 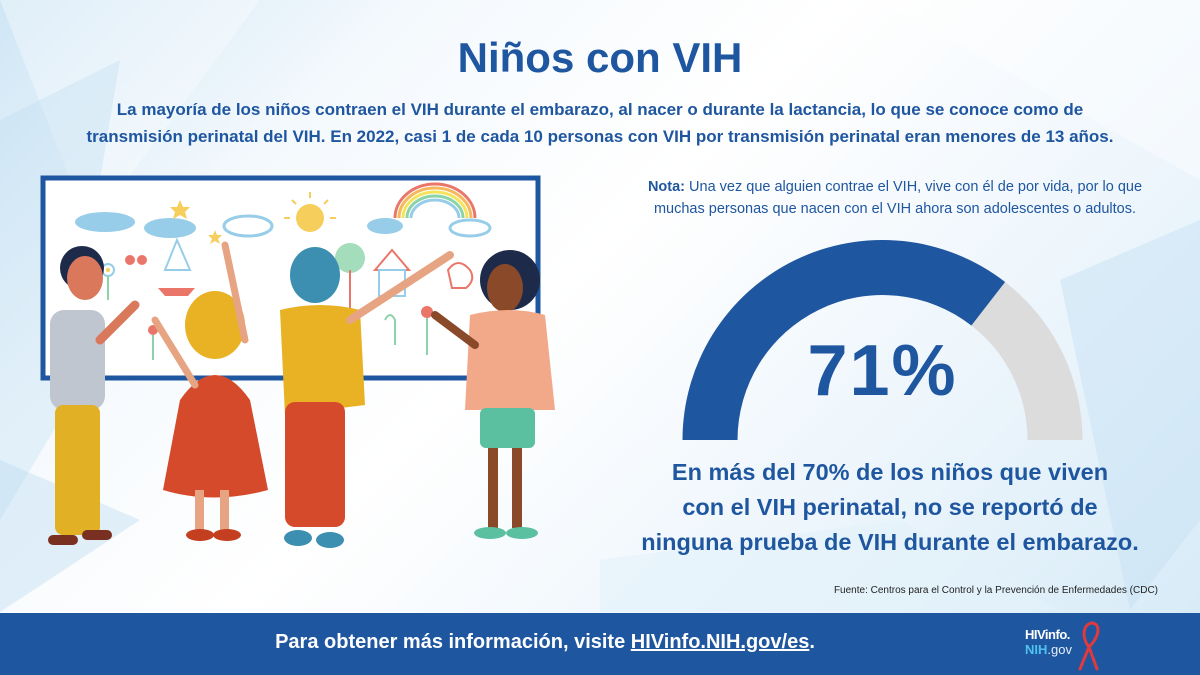 I want to click on hivinfo-logo: HIVinfo. NIH.gov, so click(x=1065, y=645).